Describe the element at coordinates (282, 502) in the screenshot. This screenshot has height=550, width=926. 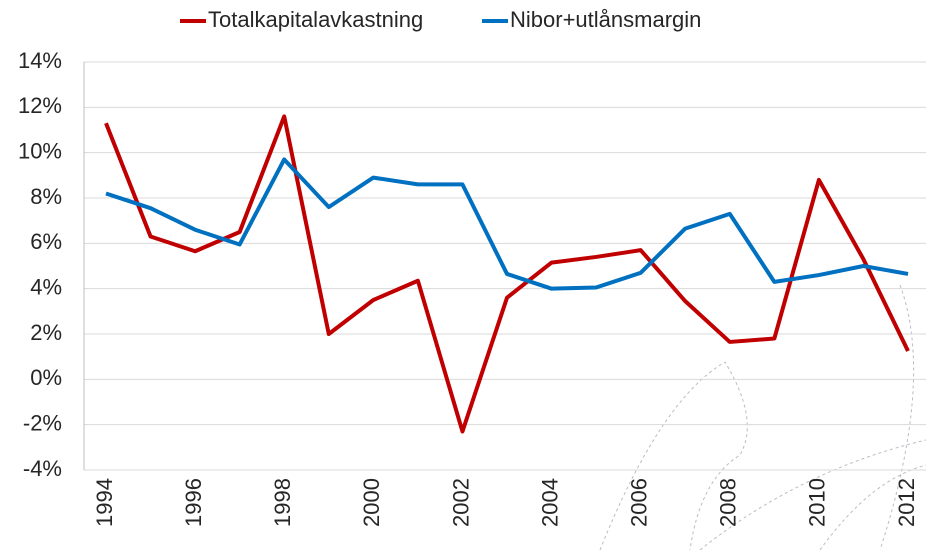
I see `x-tick-label: 1998` at that location.